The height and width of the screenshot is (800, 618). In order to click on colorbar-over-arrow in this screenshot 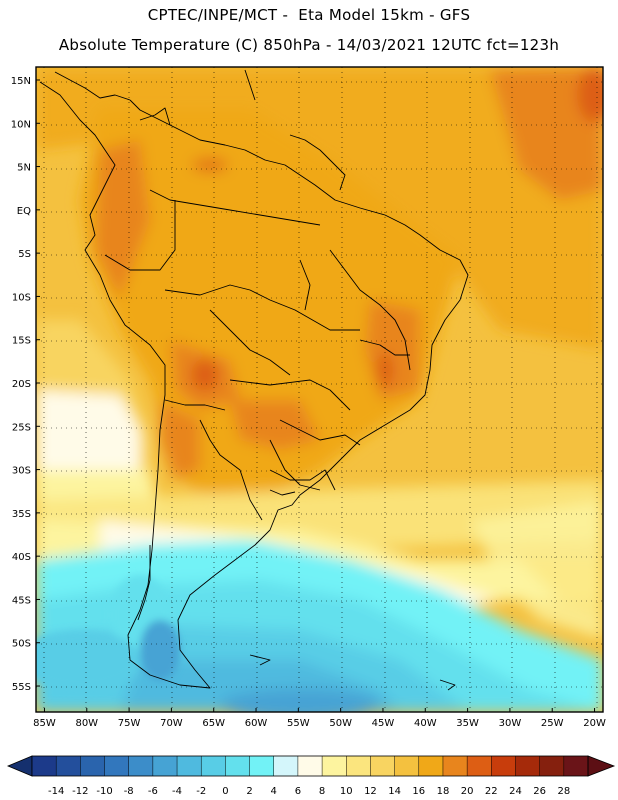, I will do `click(601, 766)`.